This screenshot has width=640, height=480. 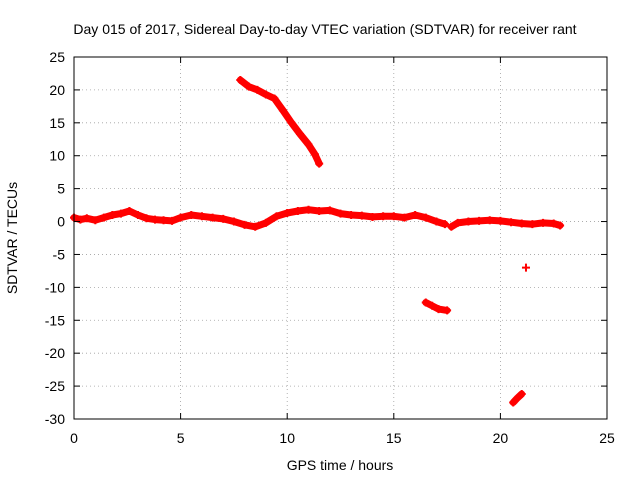 I want to click on series-negative-segment-17h, so click(x=436, y=306).